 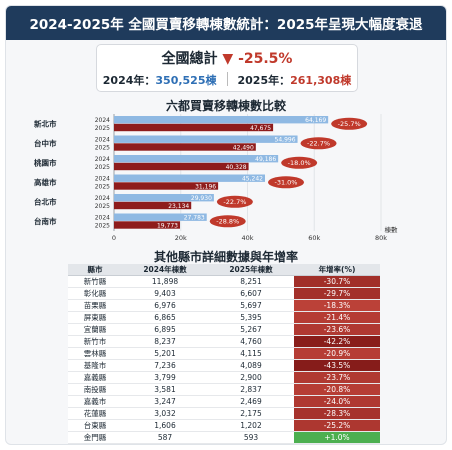 I want to click on value-2025-cell: 5,697, so click(x=251, y=305).